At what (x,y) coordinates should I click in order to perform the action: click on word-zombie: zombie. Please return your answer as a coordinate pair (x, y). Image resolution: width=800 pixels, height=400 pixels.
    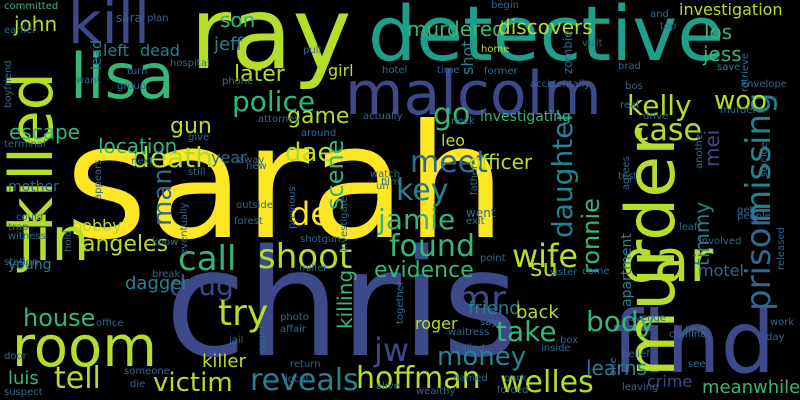
    Looking at the image, I should click on (568, 52).